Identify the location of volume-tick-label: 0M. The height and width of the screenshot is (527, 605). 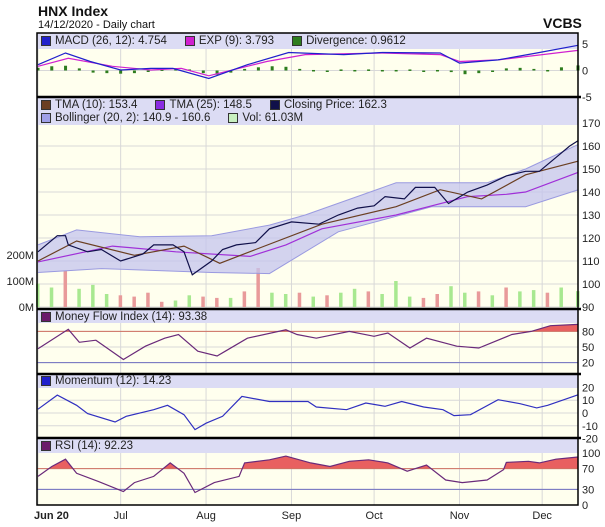
(26, 308).